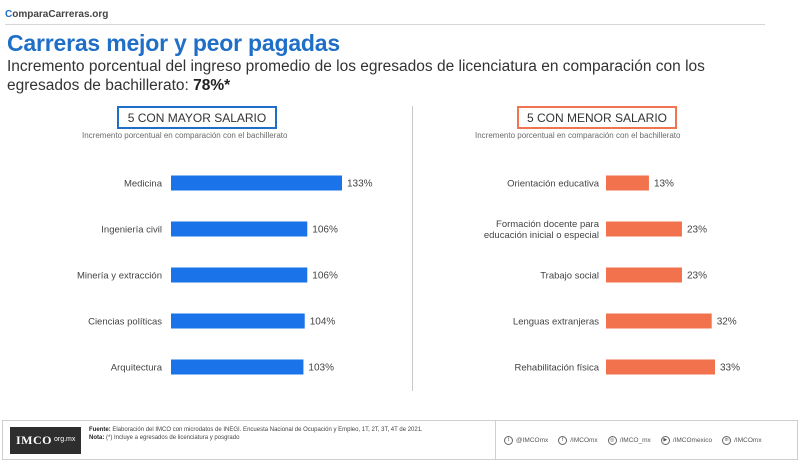 This screenshot has height=467, width=800. I want to click on social-link: ▶/IMCOmexico, so click(686, 440).